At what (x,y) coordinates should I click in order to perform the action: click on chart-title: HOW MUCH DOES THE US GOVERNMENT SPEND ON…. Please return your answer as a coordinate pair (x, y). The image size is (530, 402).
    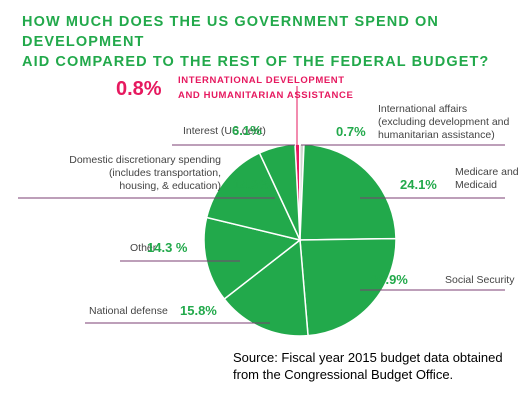
    Looking at the image, I should click on (256, 42).